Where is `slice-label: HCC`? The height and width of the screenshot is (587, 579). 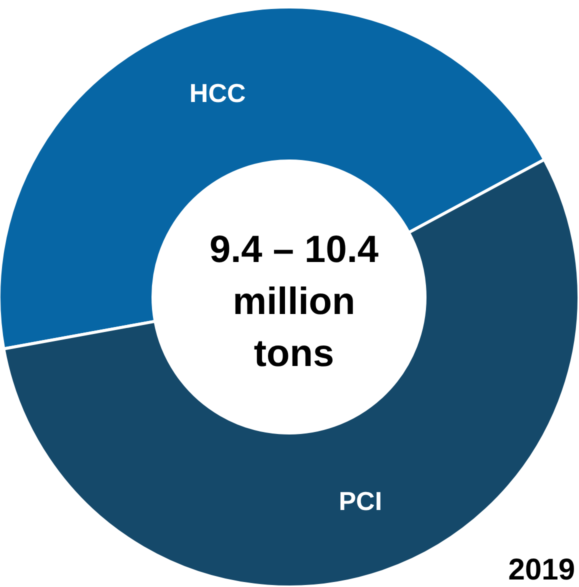
slice-label: HCC is located at coordinates (217, 93).